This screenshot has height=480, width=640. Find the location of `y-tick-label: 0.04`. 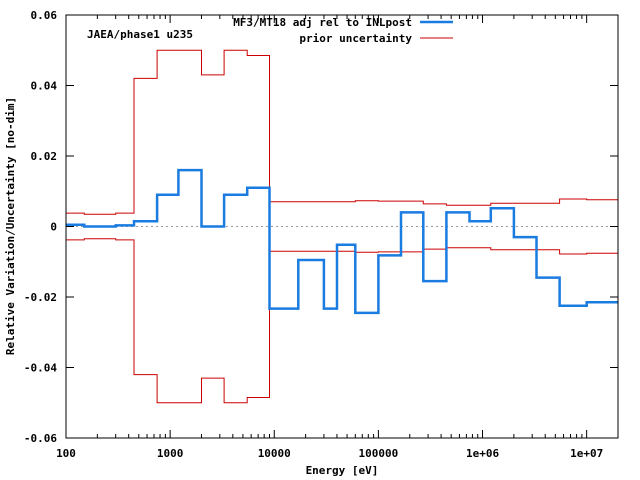

y-tick-label: 0.04 is located at coordinates (44, 86).